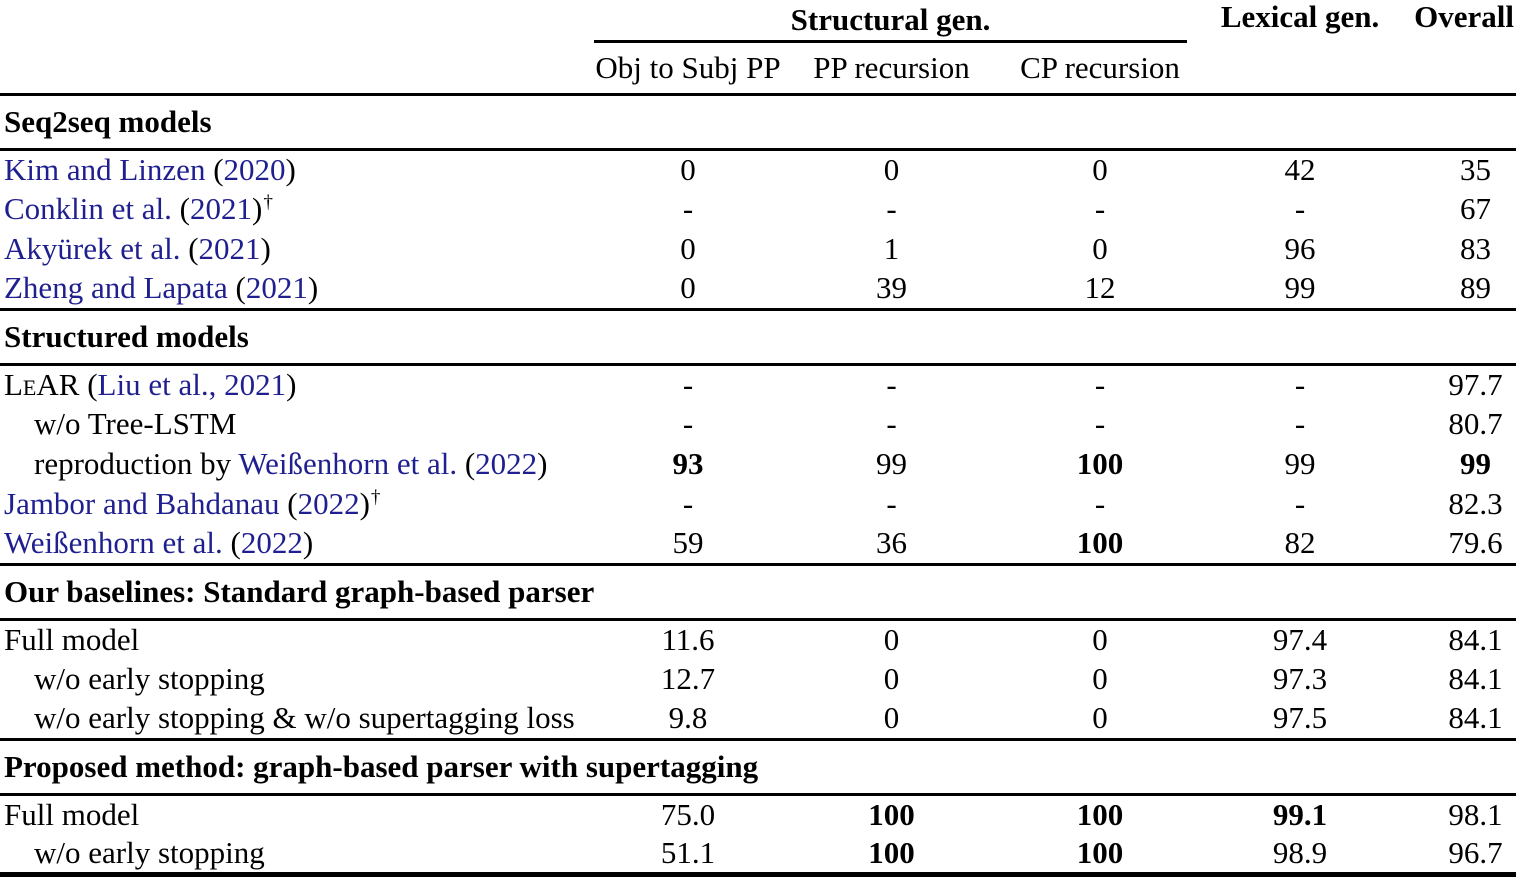 The height and width of the screenshot is (885, 1516). What do you see at coordinates (891, 23) in the screenshot?
I see `structural-gen-underline: Structural gen.` at bounding box center [891, 23].